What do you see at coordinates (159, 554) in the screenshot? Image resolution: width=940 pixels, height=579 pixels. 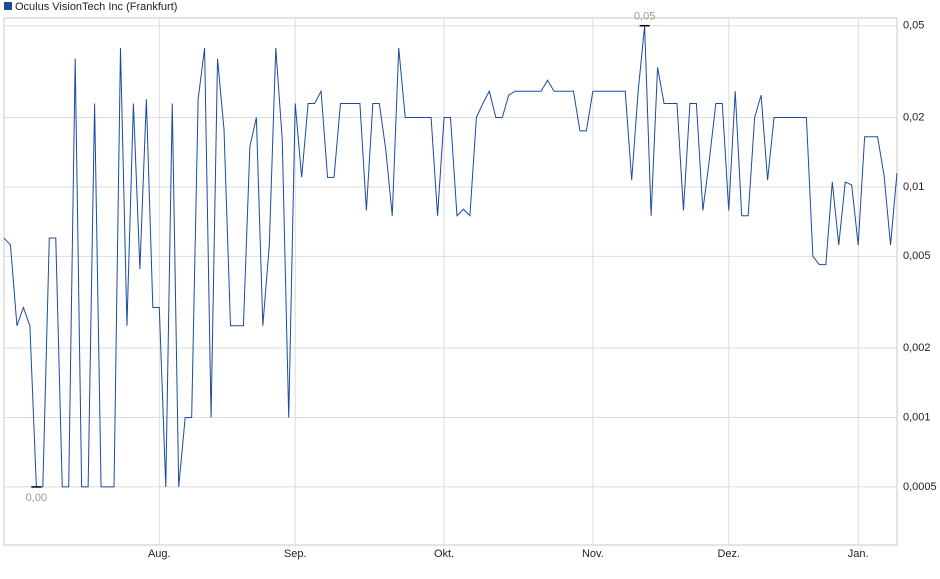 I see `x-tick-label: Aug.` at bounding box center [159, 554].